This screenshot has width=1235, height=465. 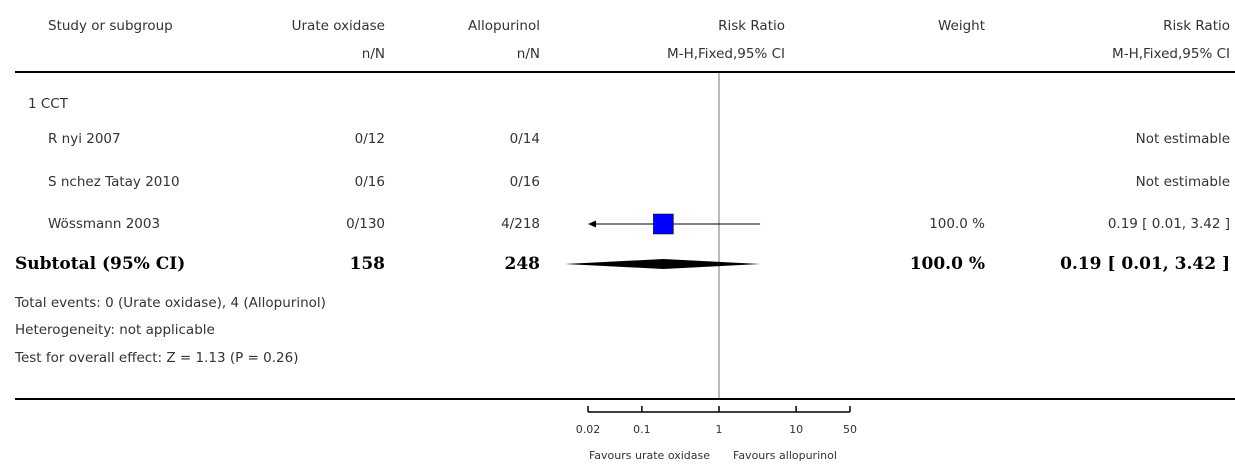 I want to click on x-axis, so click(x=719, y=409).